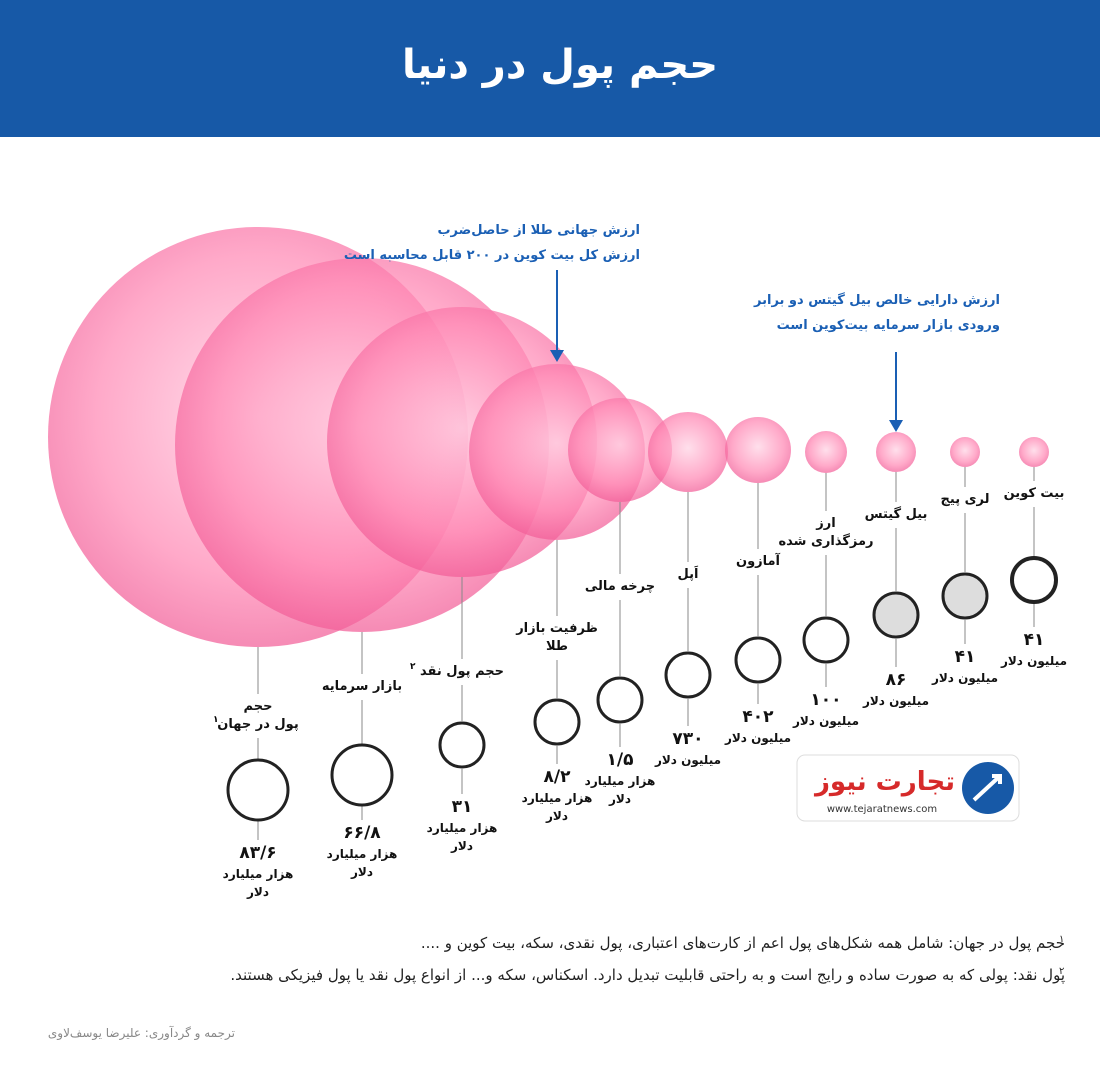  Describe the element at coordinates (876, 300) in the screenshot. I see `annotation: ارزش دارایی خالص بیل گیتس دو برابر` at that location.